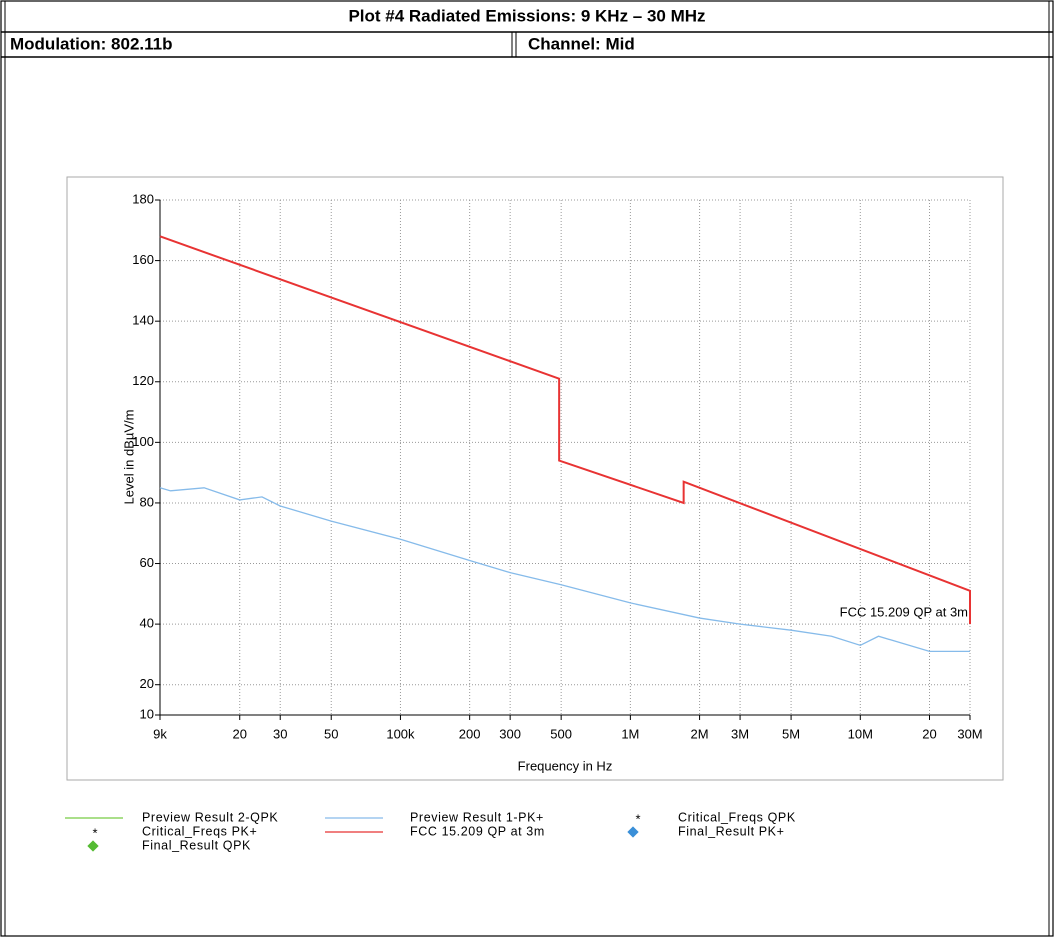 The image size is (1055, 938). Describe the element at coordinates (477, 817) in the screenshot. I see `legend-label: Preview Result 1-PK+` at that location.